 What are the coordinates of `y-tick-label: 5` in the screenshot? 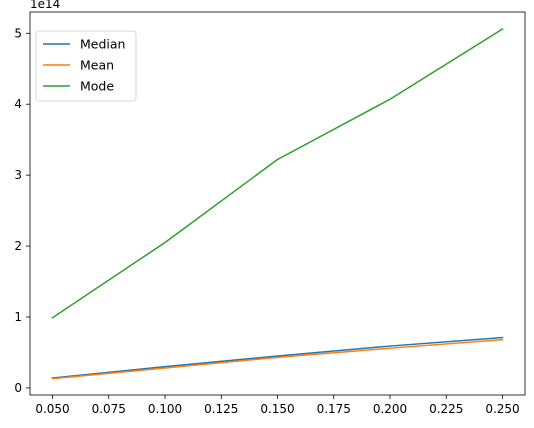 It's located at (18, 33).